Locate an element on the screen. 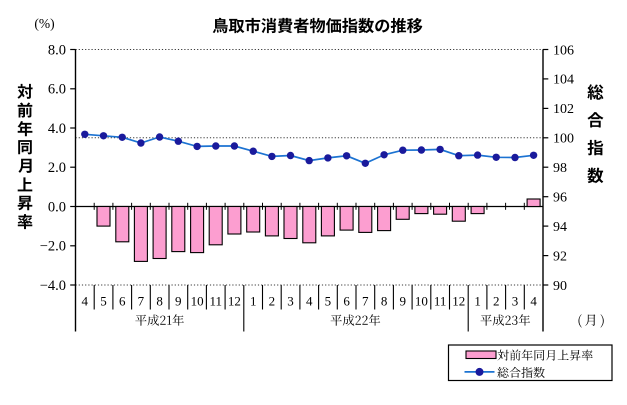 The image size is (627, 405). svg-text: −4.0 is located at coordinates (53, 286).